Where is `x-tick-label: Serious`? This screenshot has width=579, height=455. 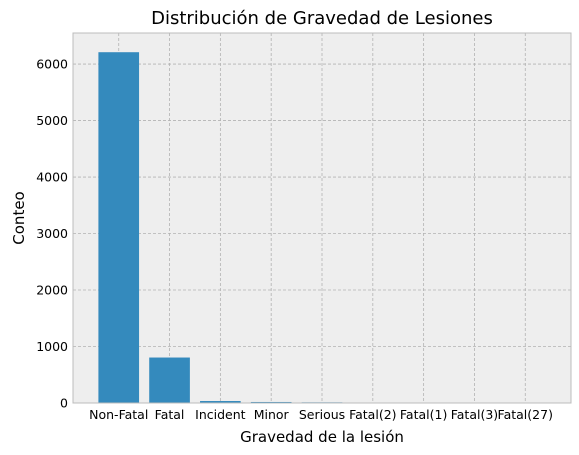 x-tick-label: Serious is located at coordinates (322, 414).